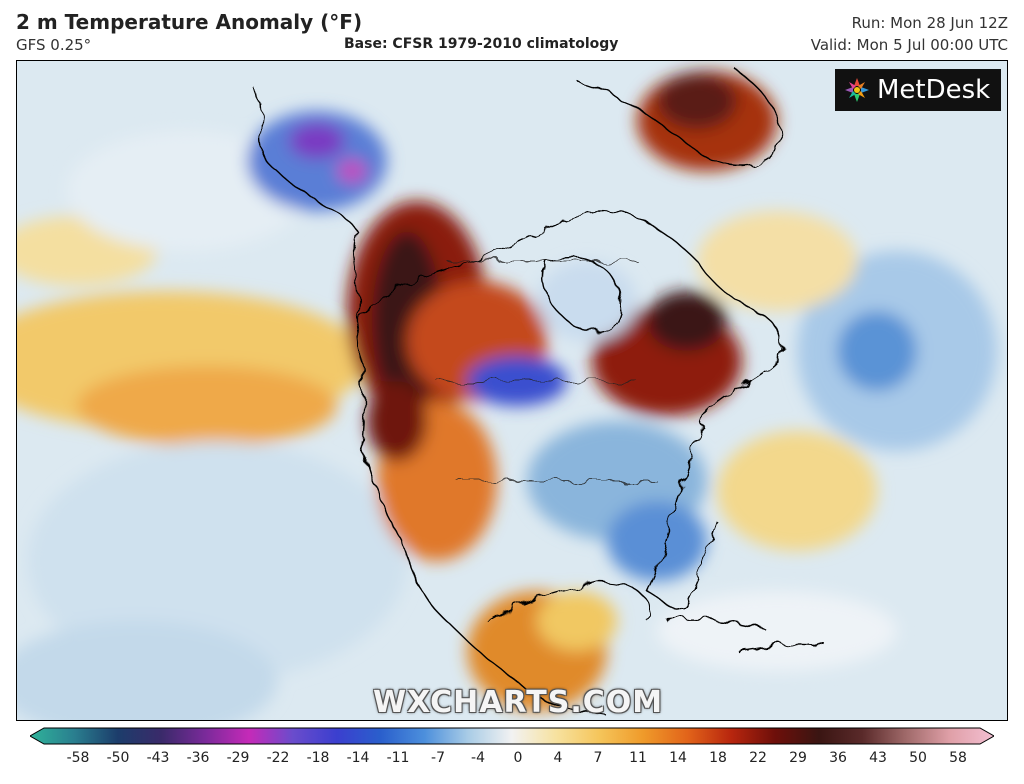 Image resolution: width=1024 pixels, height=784 pixels. What do you see at coordinates (857, 90) in the screenshot?
I see `metdesk-logo-icon` at bounding box center [857, 90].